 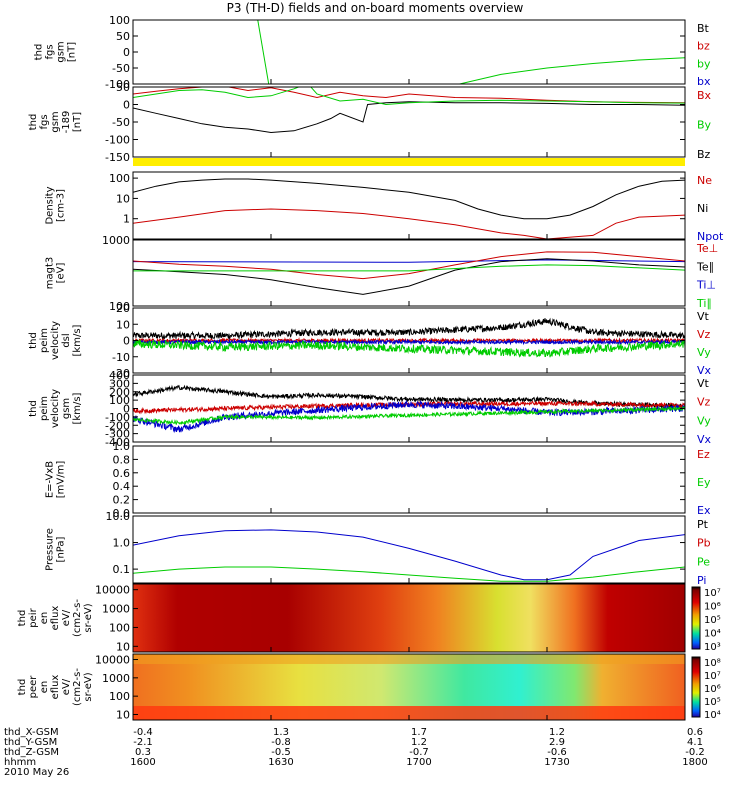 I want to click on y-tick-label: -50, so click(x=121, y=68).